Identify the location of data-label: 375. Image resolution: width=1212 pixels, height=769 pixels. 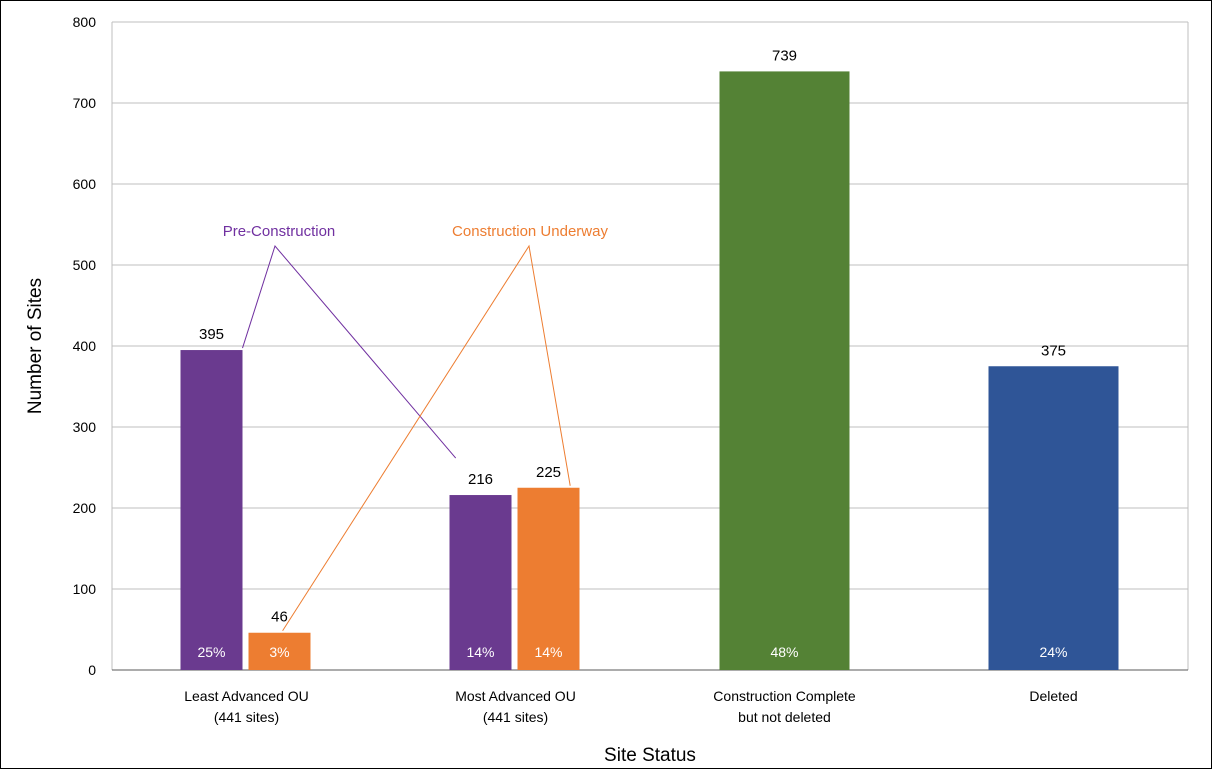
(1053, 350).